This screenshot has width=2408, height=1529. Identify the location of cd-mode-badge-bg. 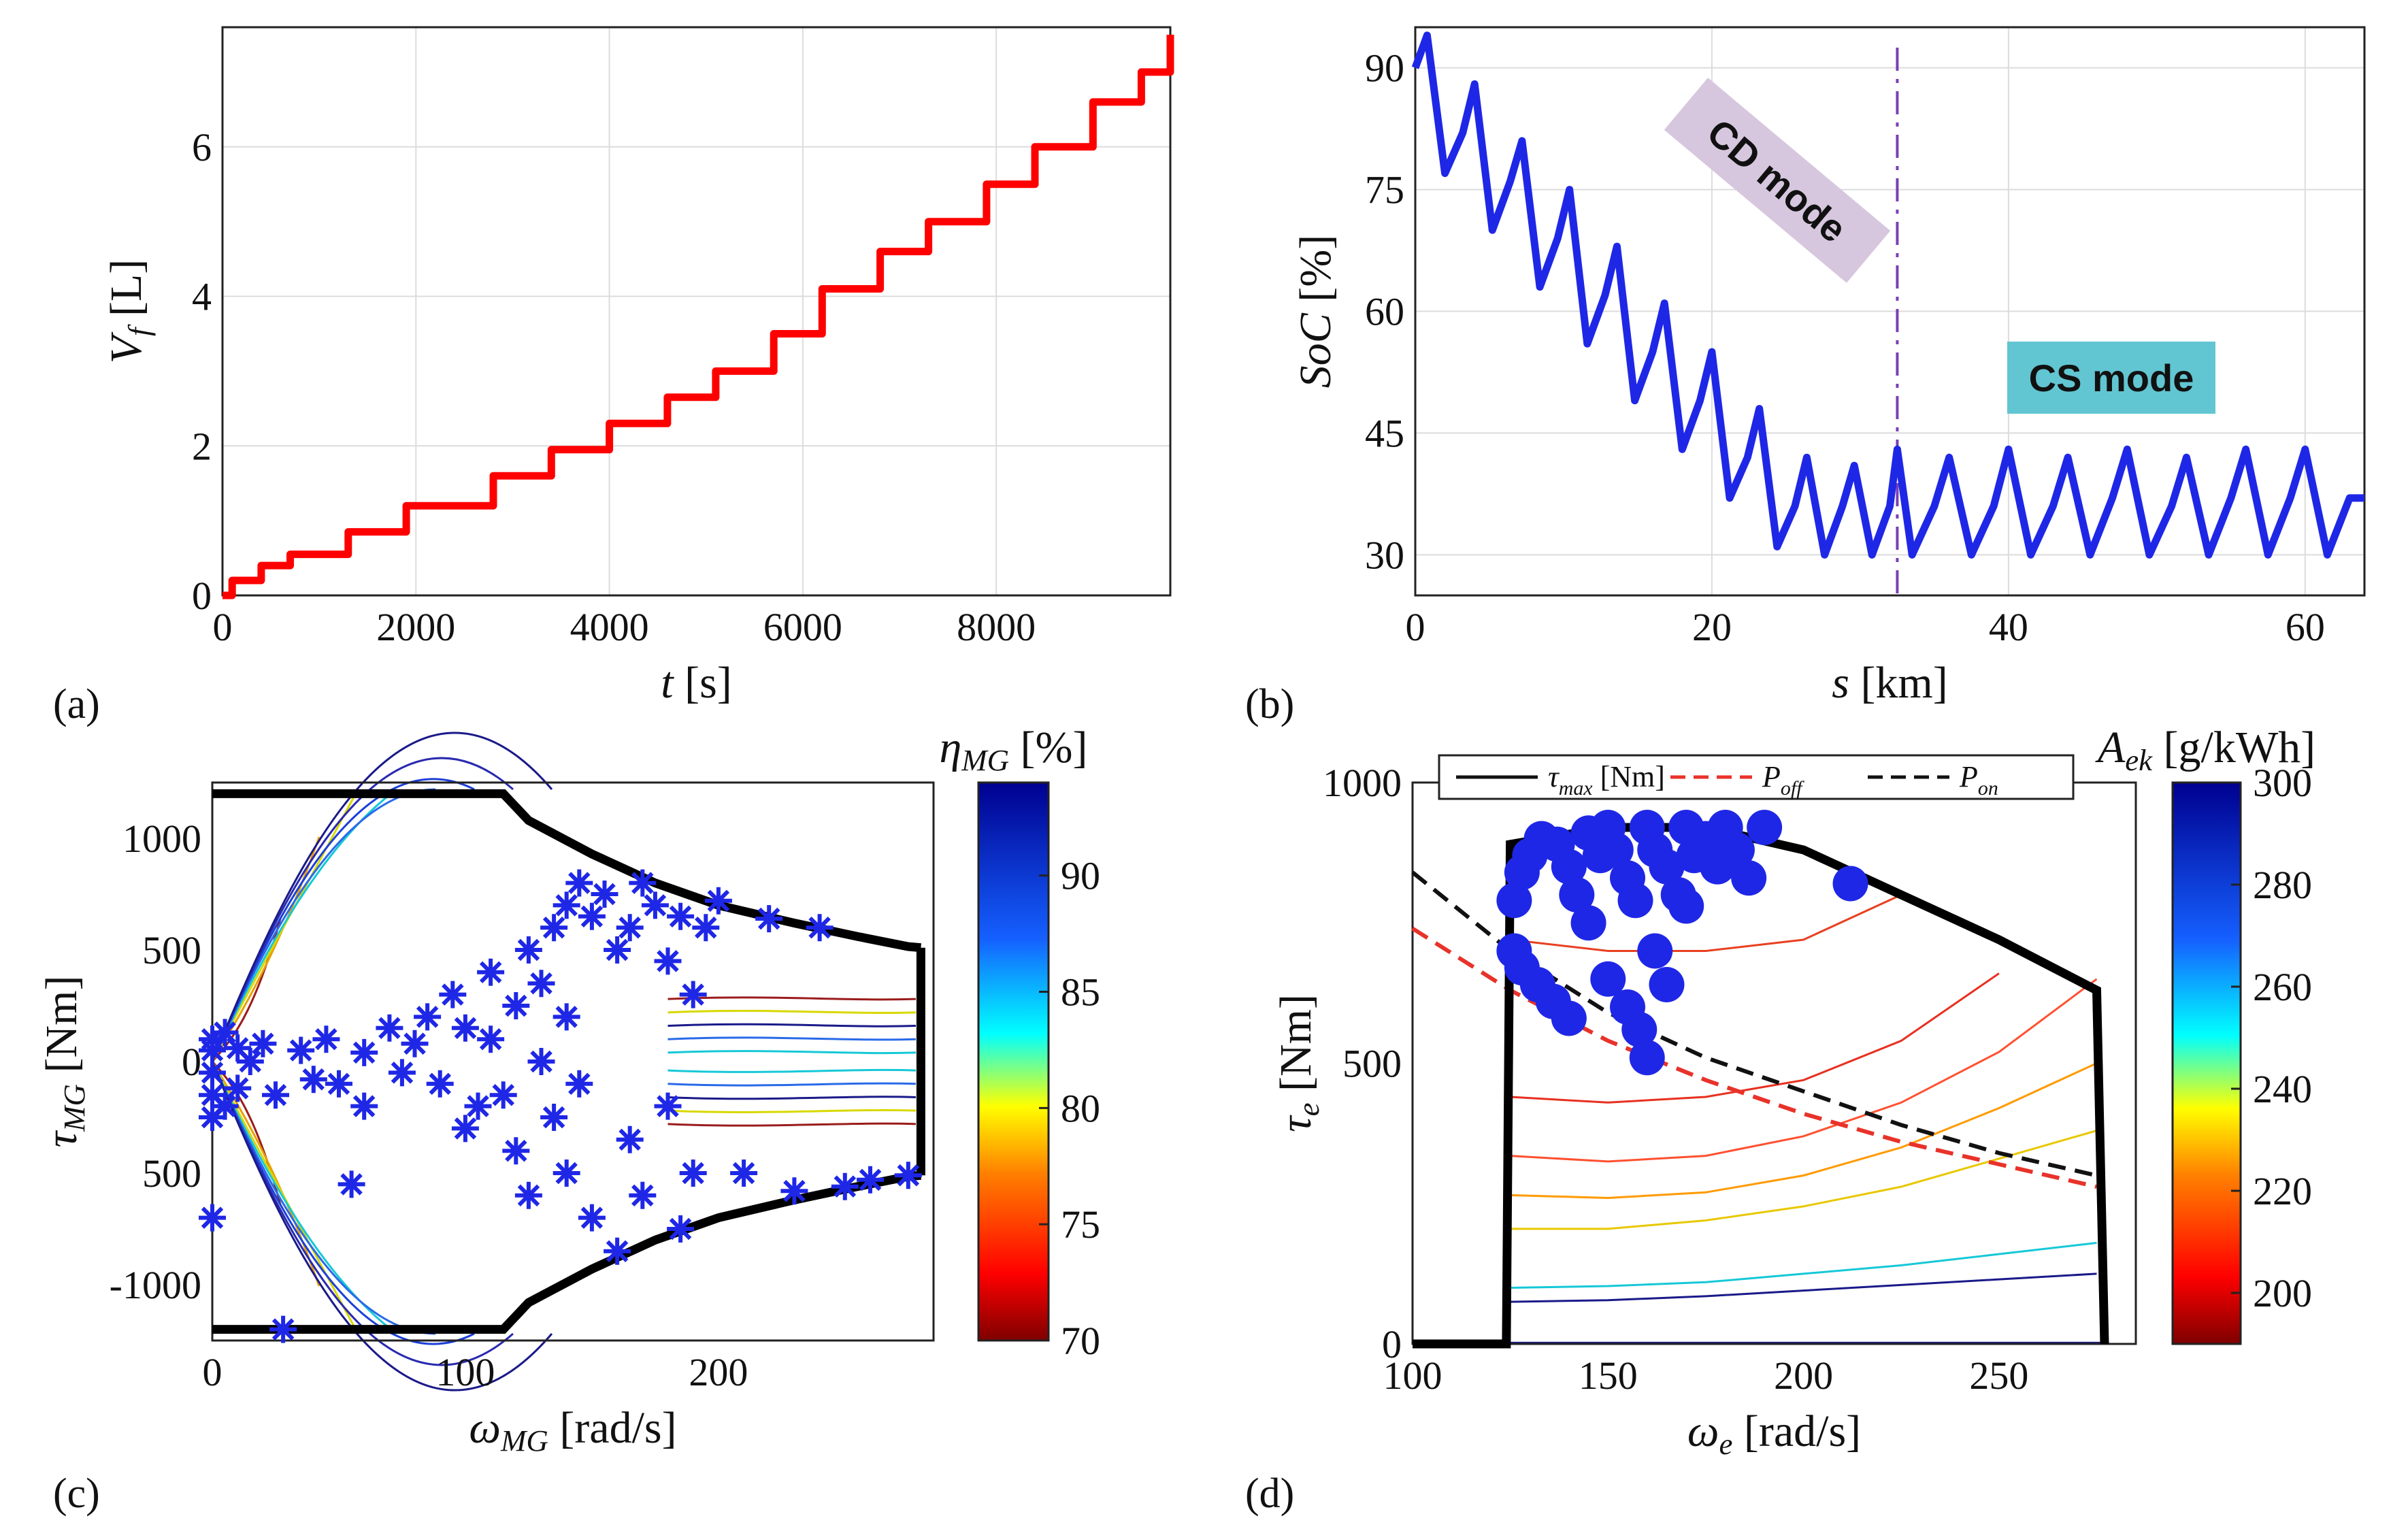
(1777, 180).